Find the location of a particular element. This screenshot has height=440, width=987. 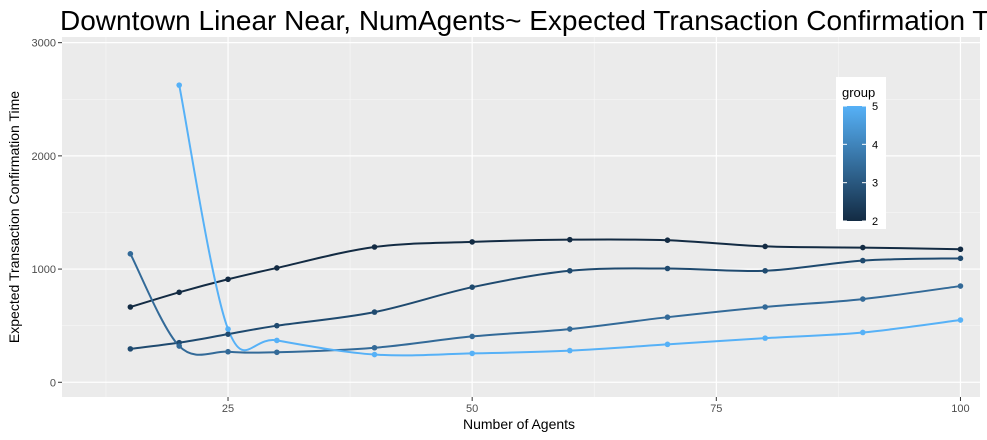

legend: group 5 4 3 2 is located at coordinates (861, 153).